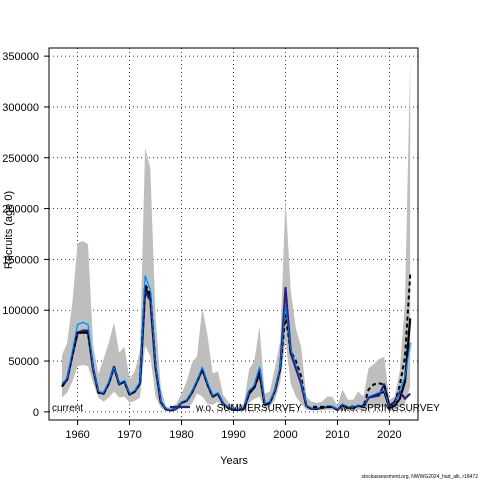 Image resolution: width=480 pixels, height=480 pixels. What do you see at coordinates (181, 435) in the screenshot?
I see `x-tick-label: 1980` at bounding box center [181, 435].